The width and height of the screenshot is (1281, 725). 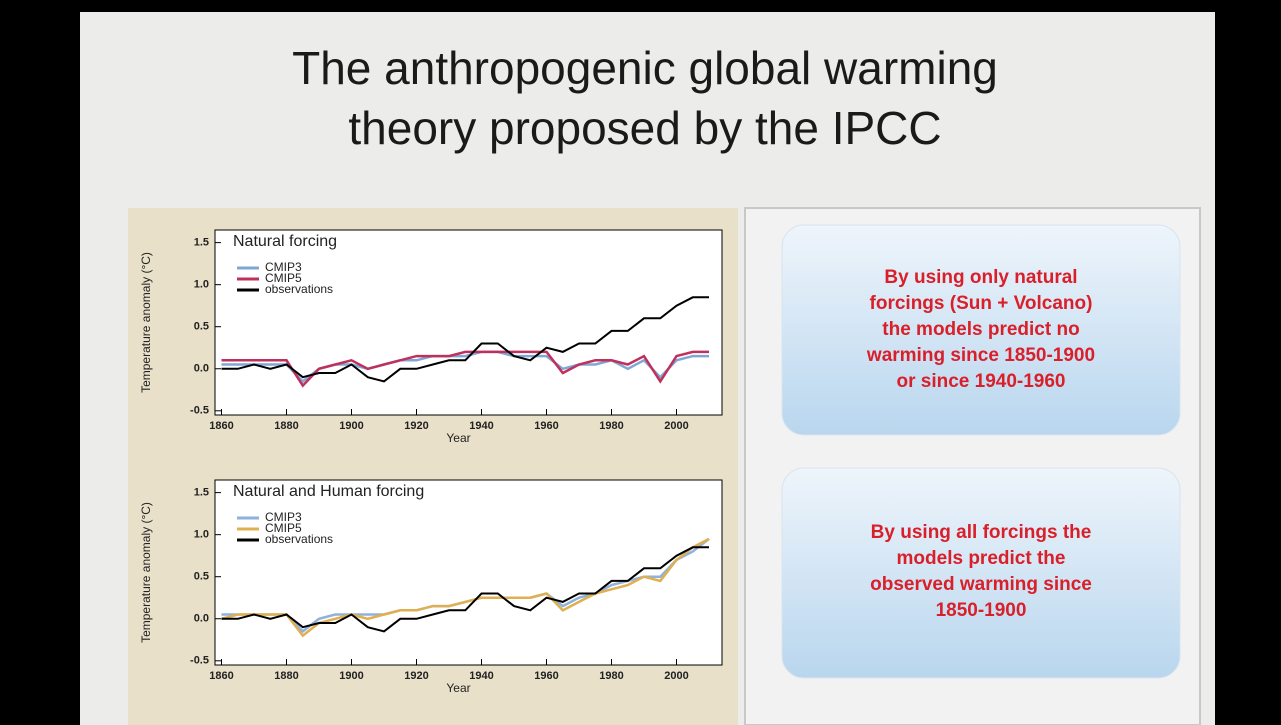 What do you see at coordinates (285, 241) in the screenshot?
I see `panel-title: Natural forcing` at bounding box center [285, 241].